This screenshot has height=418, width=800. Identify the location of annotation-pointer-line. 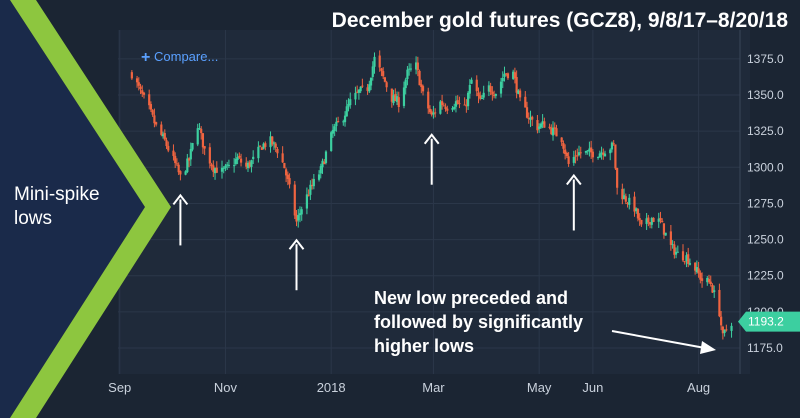
(658, 339).